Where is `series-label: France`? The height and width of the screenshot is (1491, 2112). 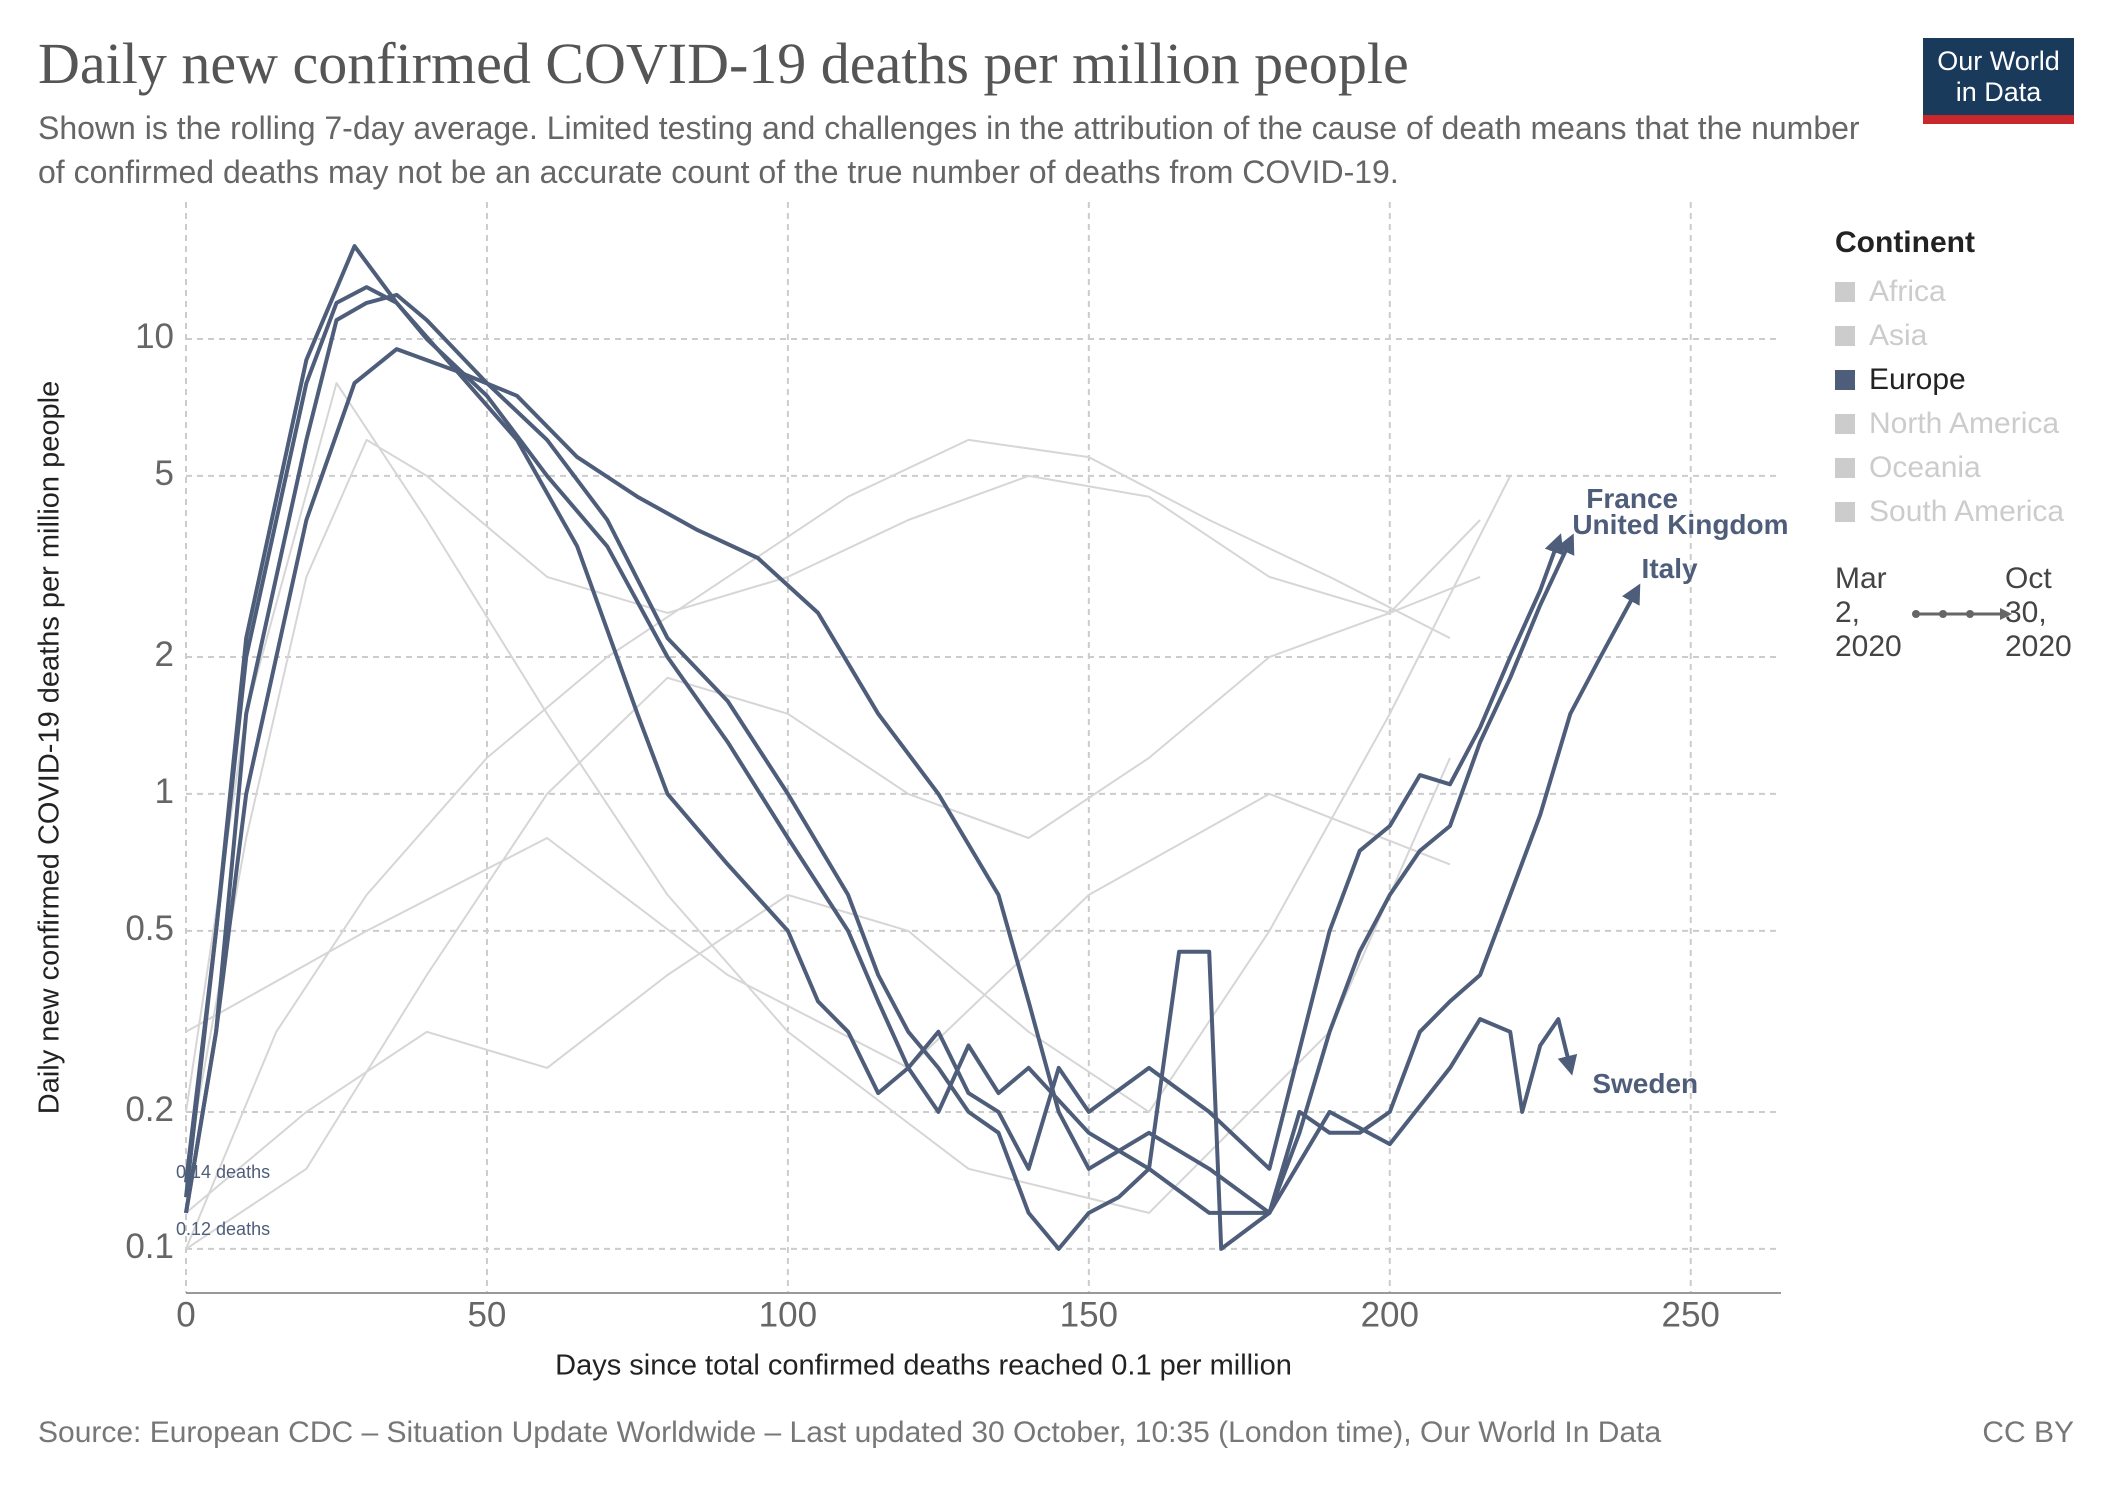 series-label: France is located at coordinates (1632, 498).